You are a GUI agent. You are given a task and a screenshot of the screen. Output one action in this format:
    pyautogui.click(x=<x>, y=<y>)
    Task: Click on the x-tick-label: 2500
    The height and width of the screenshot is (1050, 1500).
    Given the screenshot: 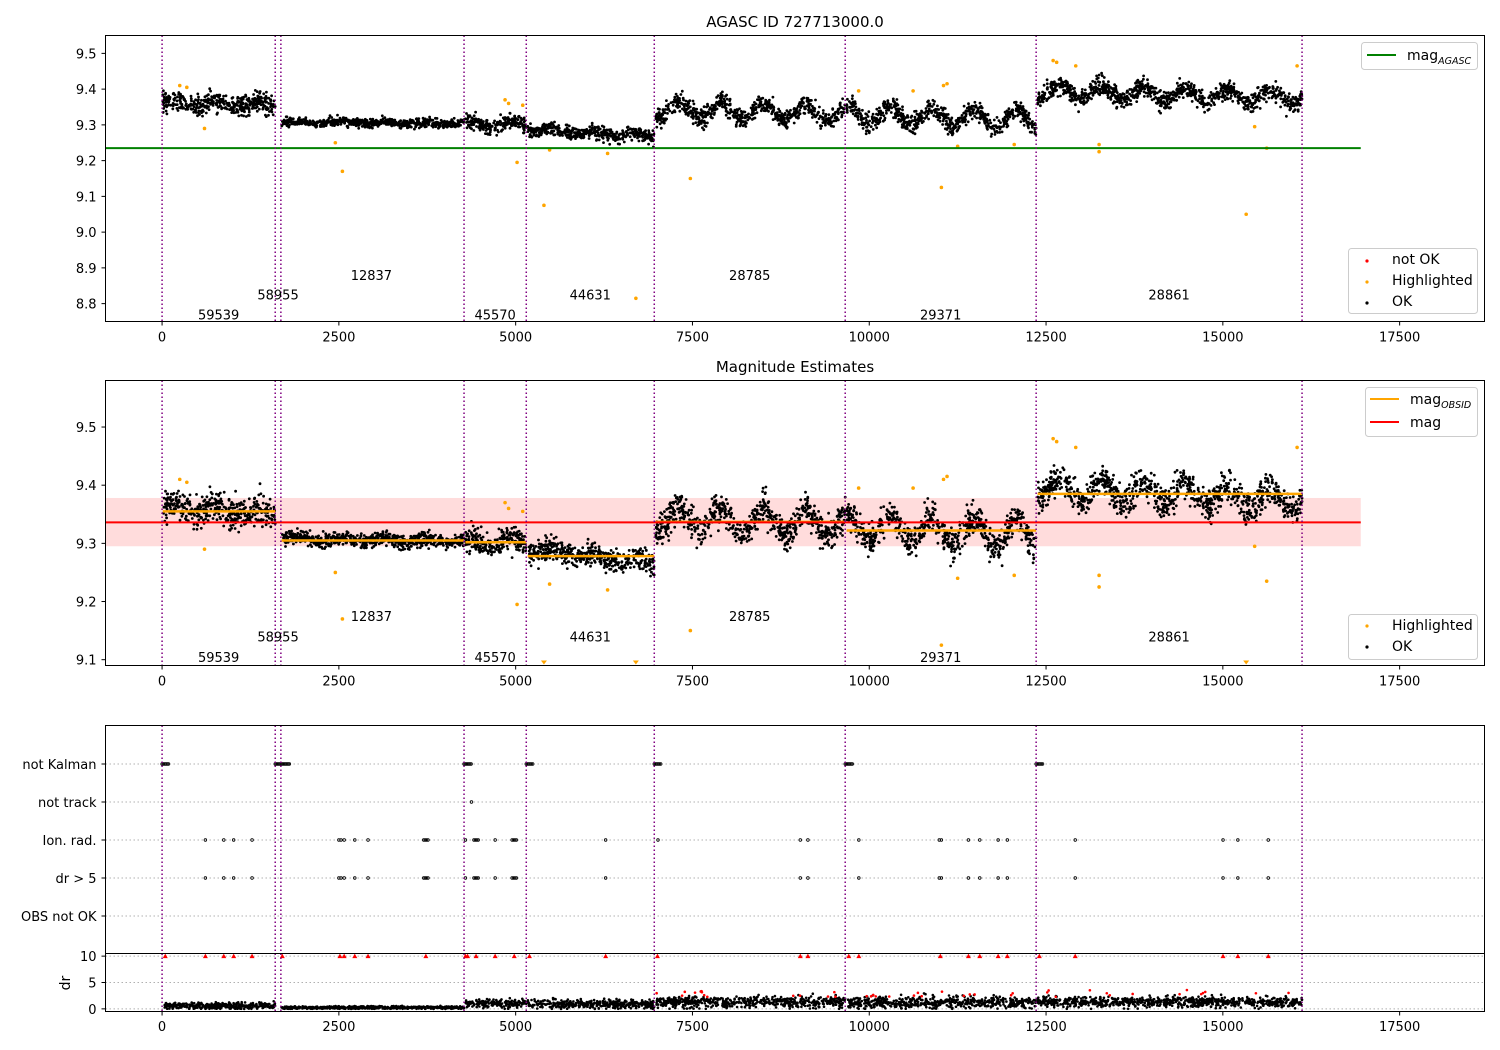 What is the action you would take?
    pyautogui.click(x=338, y=338)
    